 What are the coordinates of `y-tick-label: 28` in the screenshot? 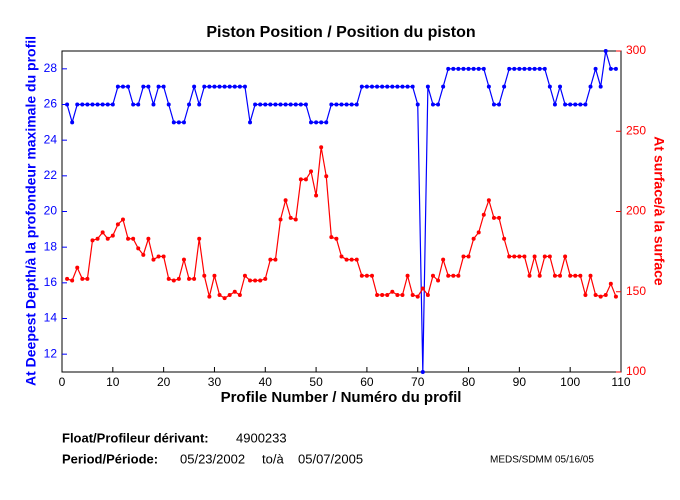 It's located at (51, 68).